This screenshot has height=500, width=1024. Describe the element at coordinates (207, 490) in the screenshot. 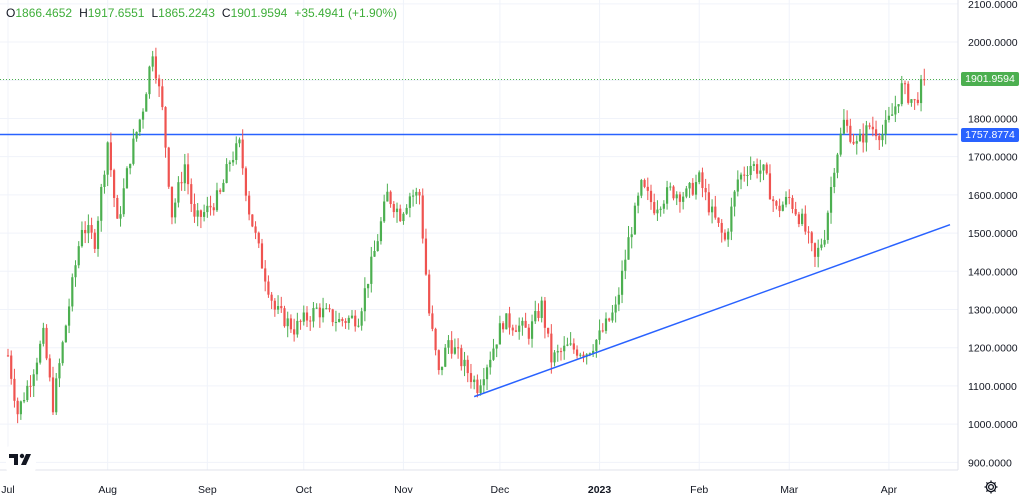

I see `x-tick-label: Sep` at that location.